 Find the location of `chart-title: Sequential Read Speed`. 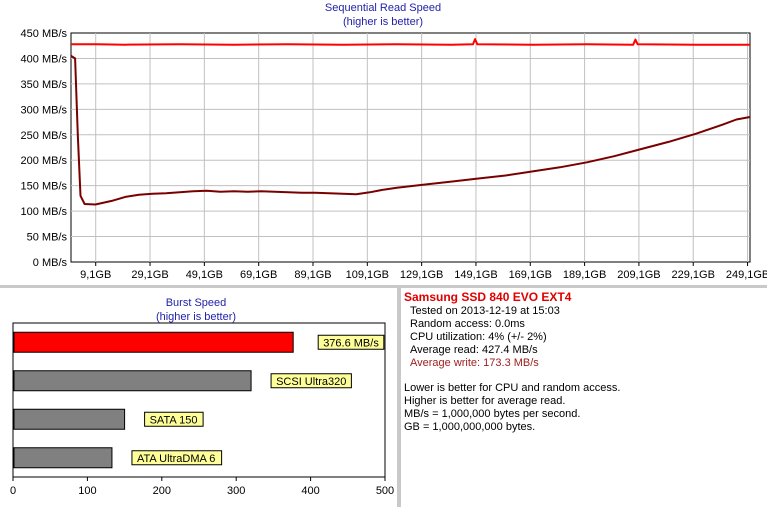

chart-title: Sequential Read Speed is located at coordinates (383, 8).